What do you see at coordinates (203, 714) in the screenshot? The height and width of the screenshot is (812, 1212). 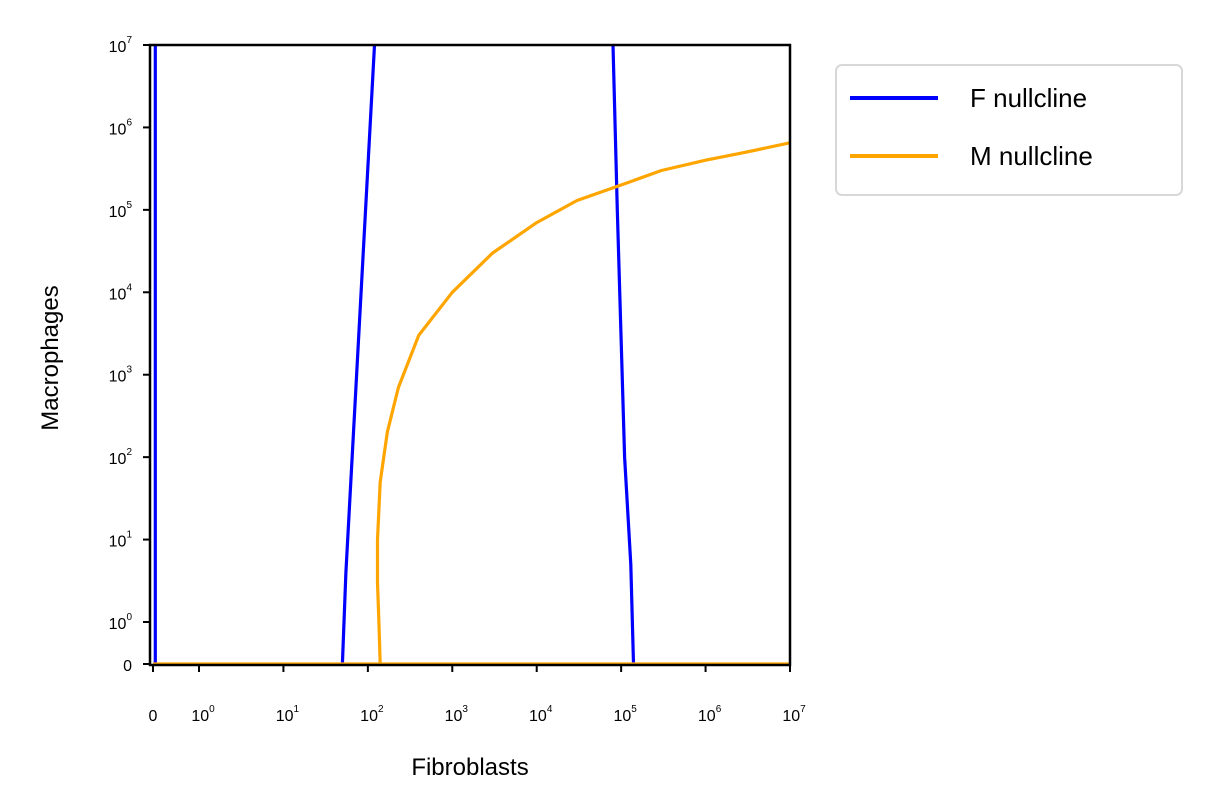 I see `x-tick-label-1: 10⁰` at bounding box center [203, 714].